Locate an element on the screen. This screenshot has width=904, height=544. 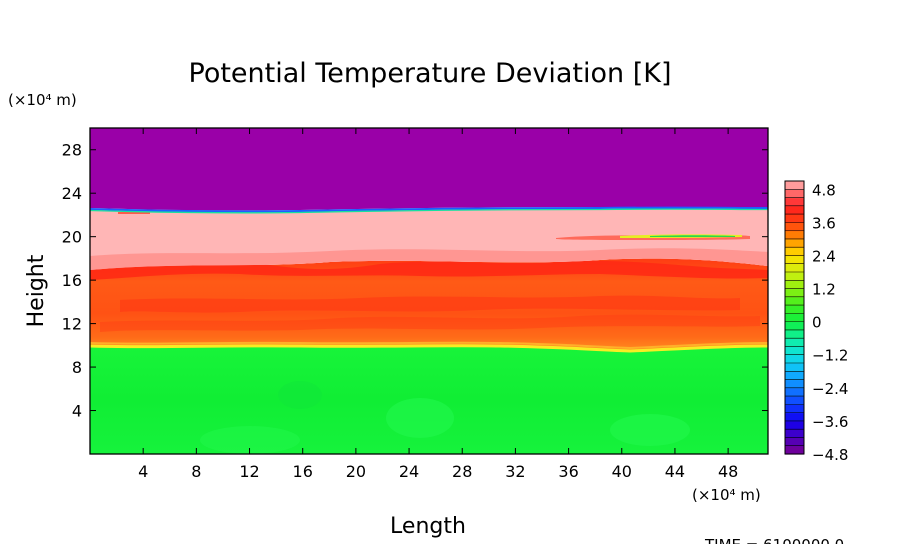
y-tick-label: 28 is located at coordinates (72, 150).